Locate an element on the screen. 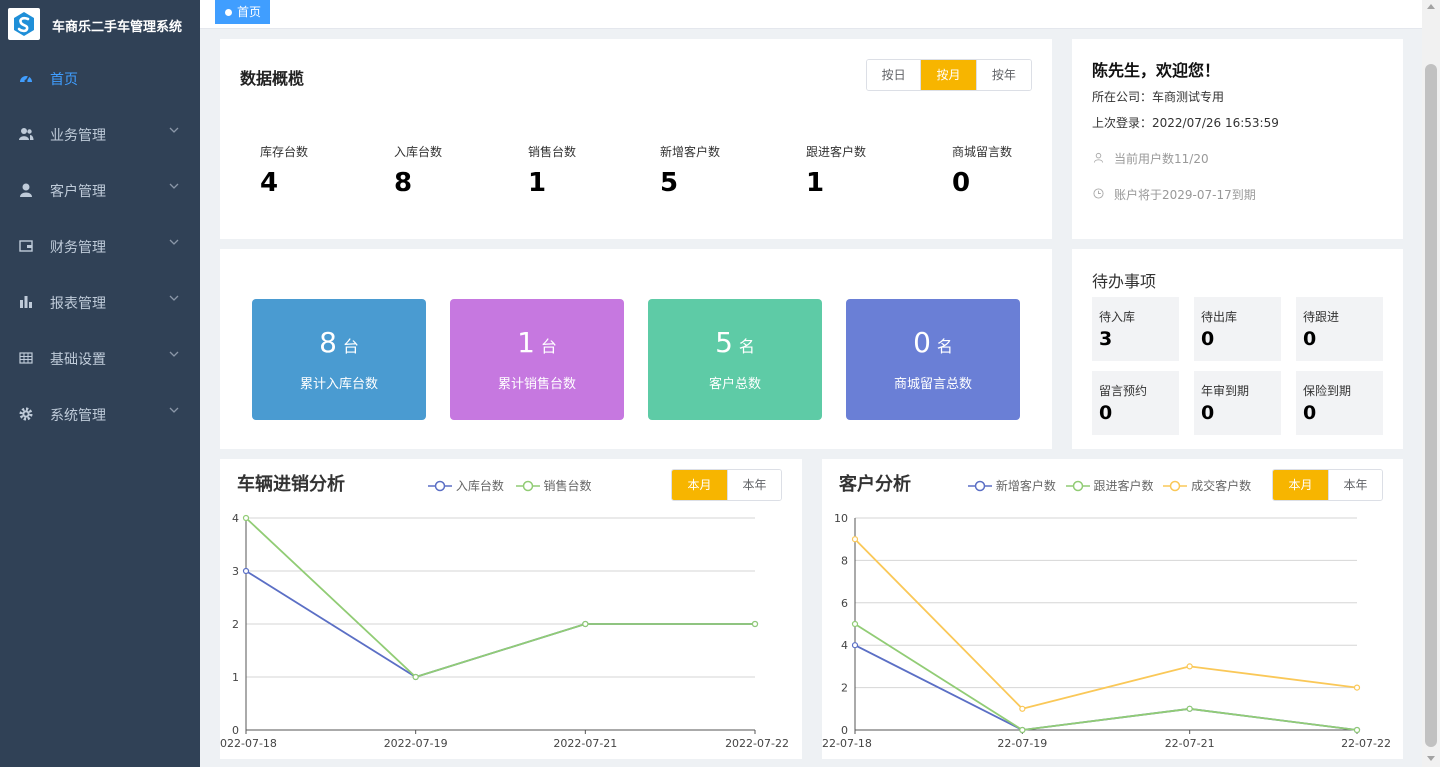 Image resolution: width=1440 pixels, height=767 pixels. sidebar-item-label: 财务管理 is located at coordinates (78, 248).